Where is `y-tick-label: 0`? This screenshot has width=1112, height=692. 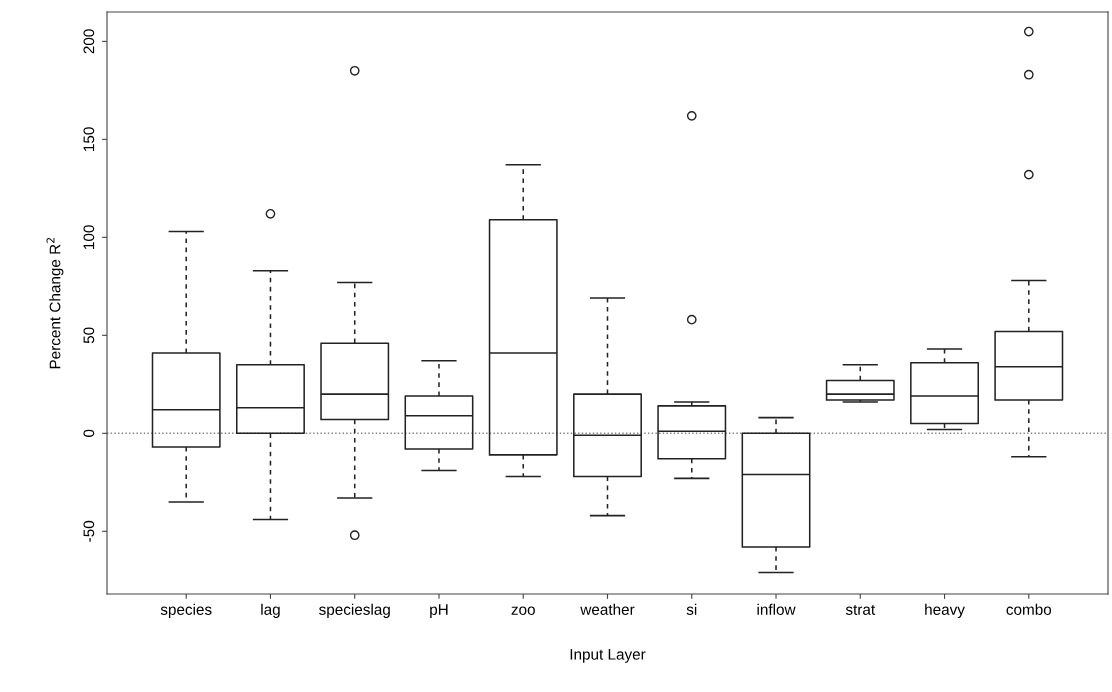 y-tick-label: 0 is located at coordinates (89, 433).